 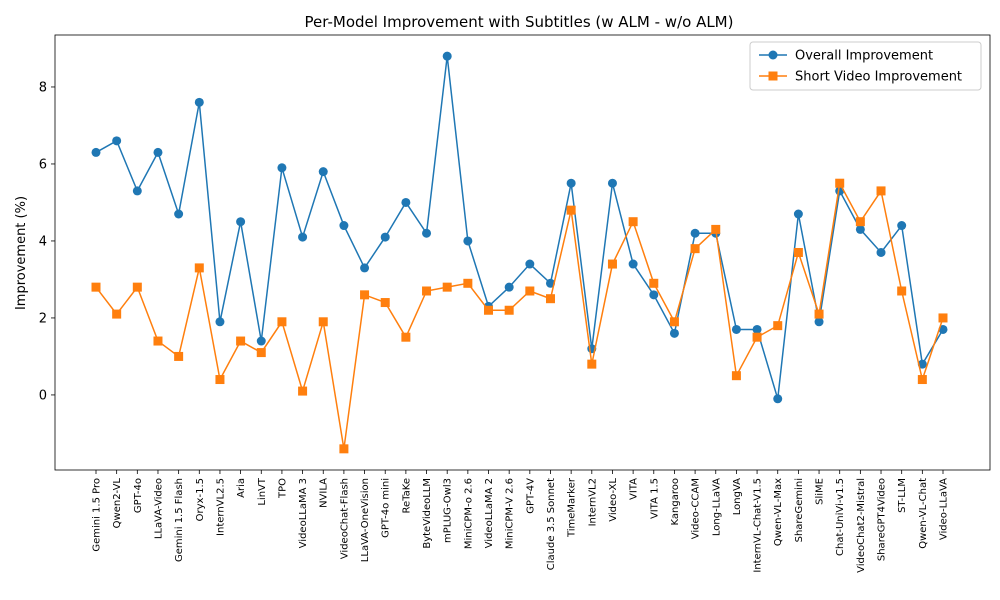 I want to click on x-tick-label: Qwen2-VL, so click(x=117, y=503).